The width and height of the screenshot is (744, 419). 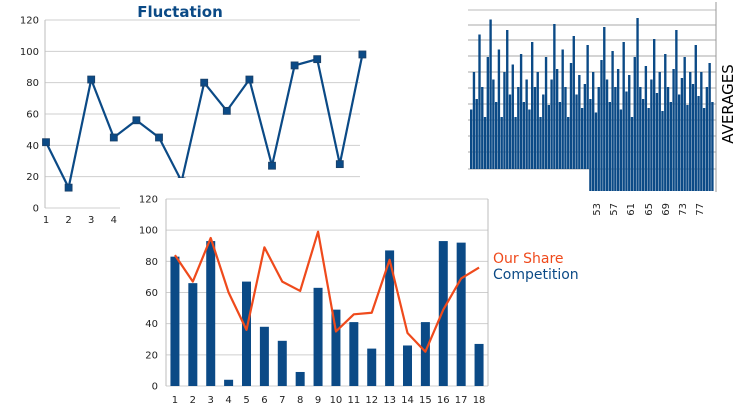 What do you see at coordinates (528, 259) in the screenshot?
I see `legend-our-share: Our Share` at bounding box center [528, 259].